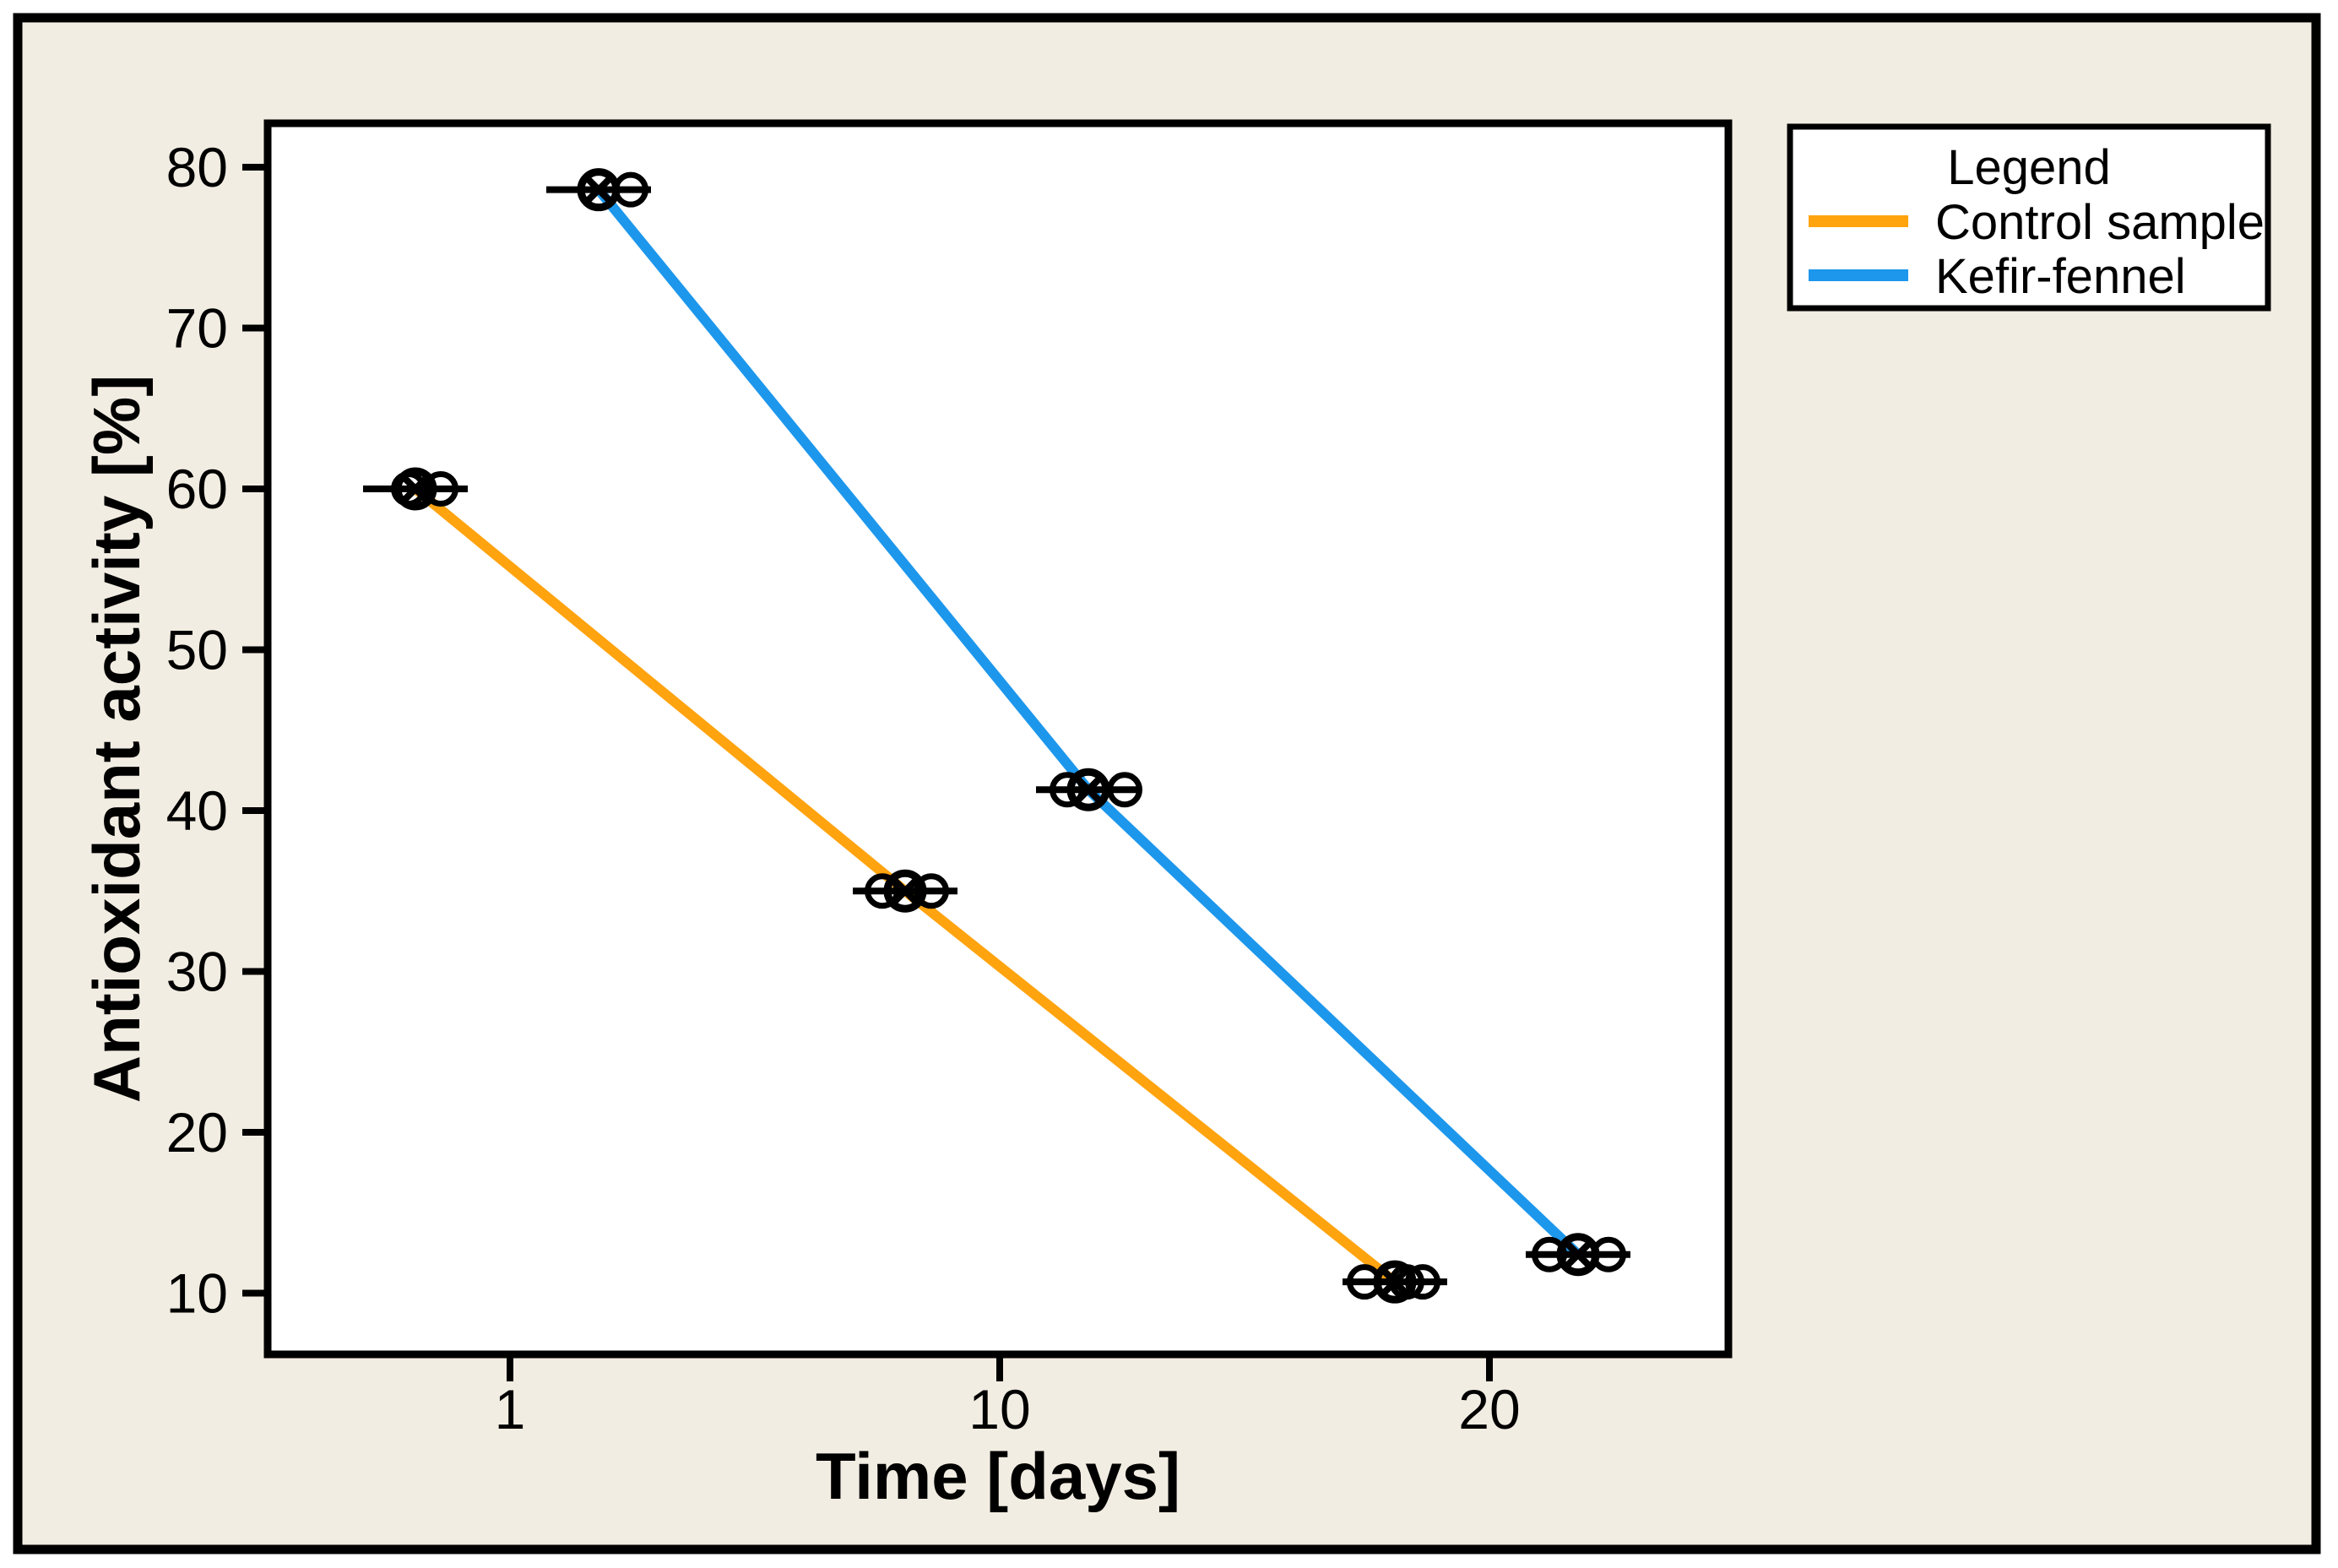 The height and width of the screenshot is (1568, 2338). What do you see at coordinates (197, 1132) in the screenshot?
I see `y-tick-label: 20` at bounding box center [197, 1132].